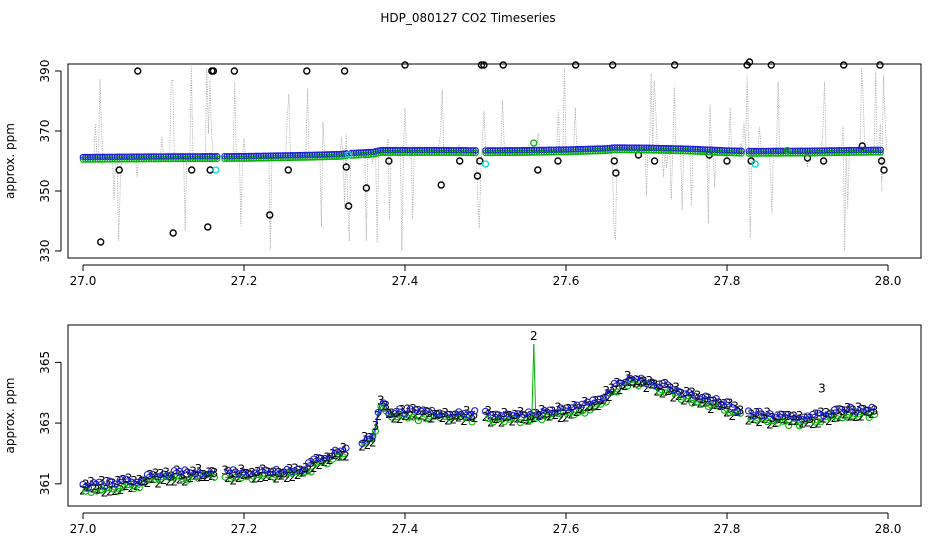  What do you see at coordinates (10, 161) in the screenshot?
I see `top-y-axis-title: approx. ppm` at bounding box center [10, 161].